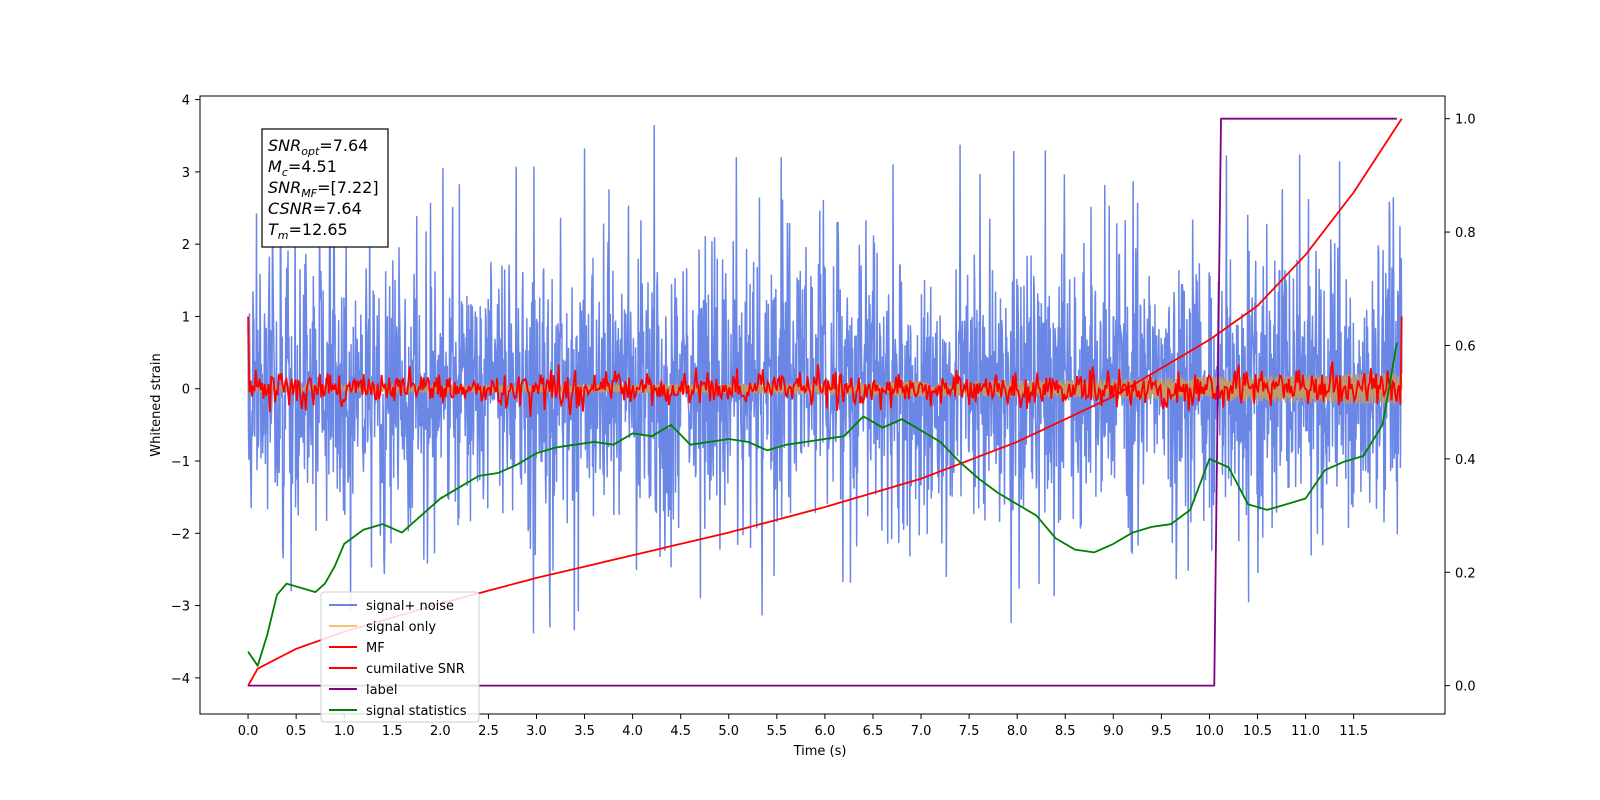 The height and width of the screenshot is (800, 1600). I want to click on y-tick-label-left: −4, so click(180, 679).